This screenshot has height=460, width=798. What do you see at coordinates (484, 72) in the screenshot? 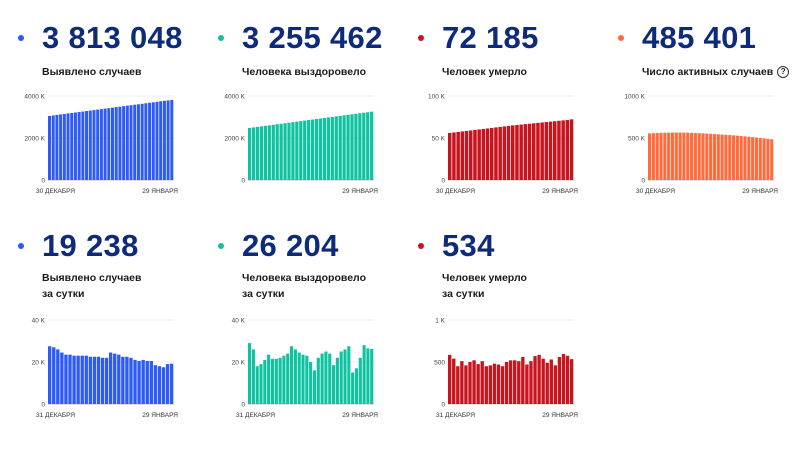
I see `deaths-label: Человек умерло` at bounding box center [484, 72].